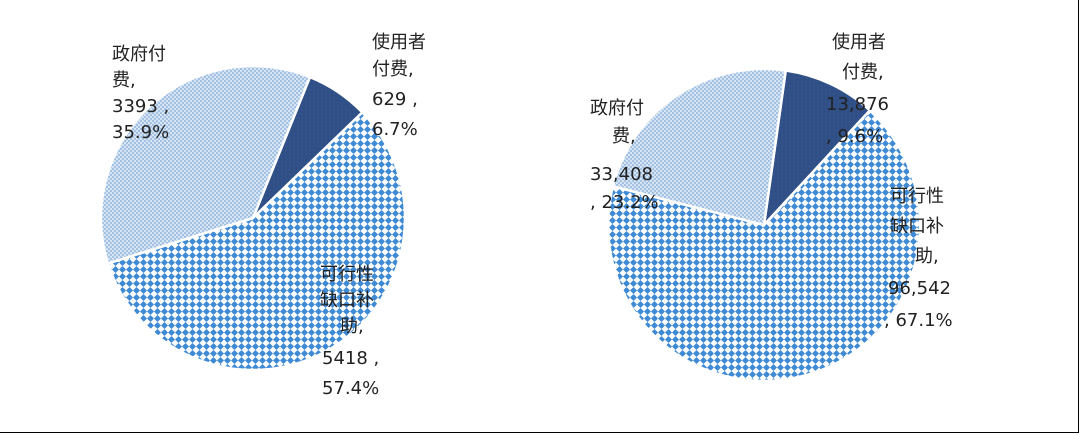 Image resolution: width=1080 pixels, height=435 pixels. I want to click on pie-left-label-gap: 可行性 缺口补 助, 5418 , 57.4%, so click(349, 331).